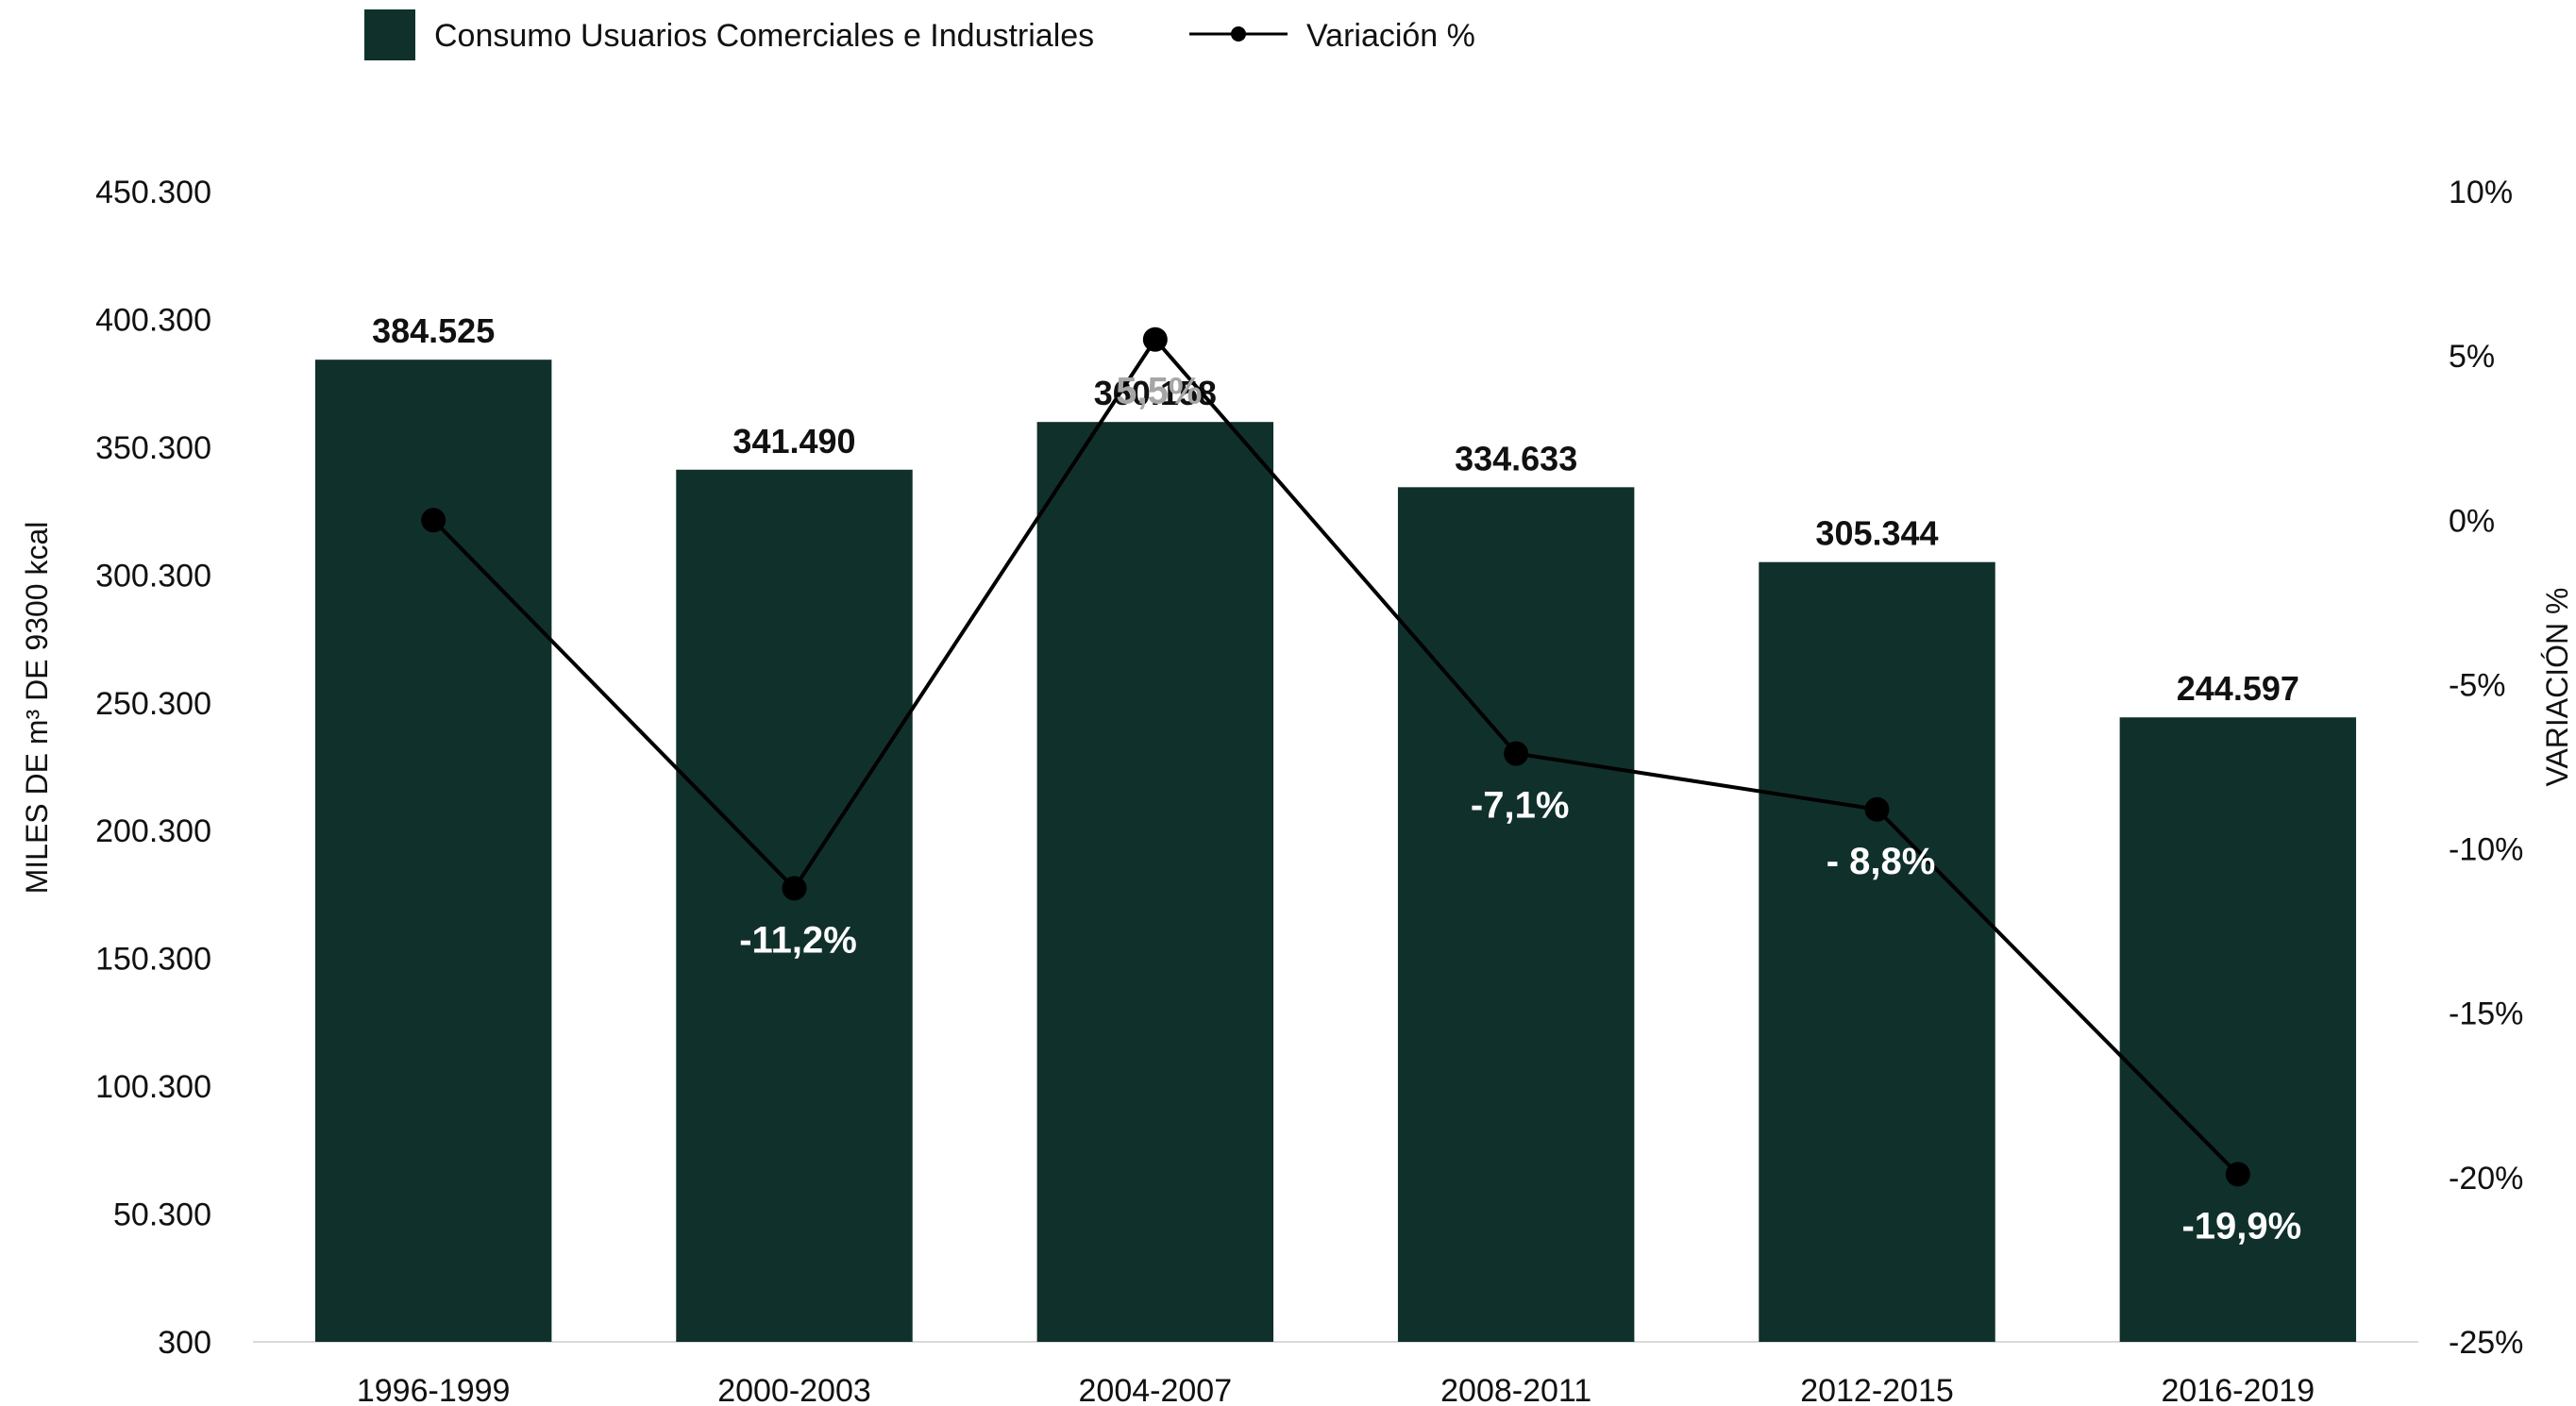  Describe the element at coordinates (434, 1389) in the screenshot. I see `category-label: 1996-1999` at that location.